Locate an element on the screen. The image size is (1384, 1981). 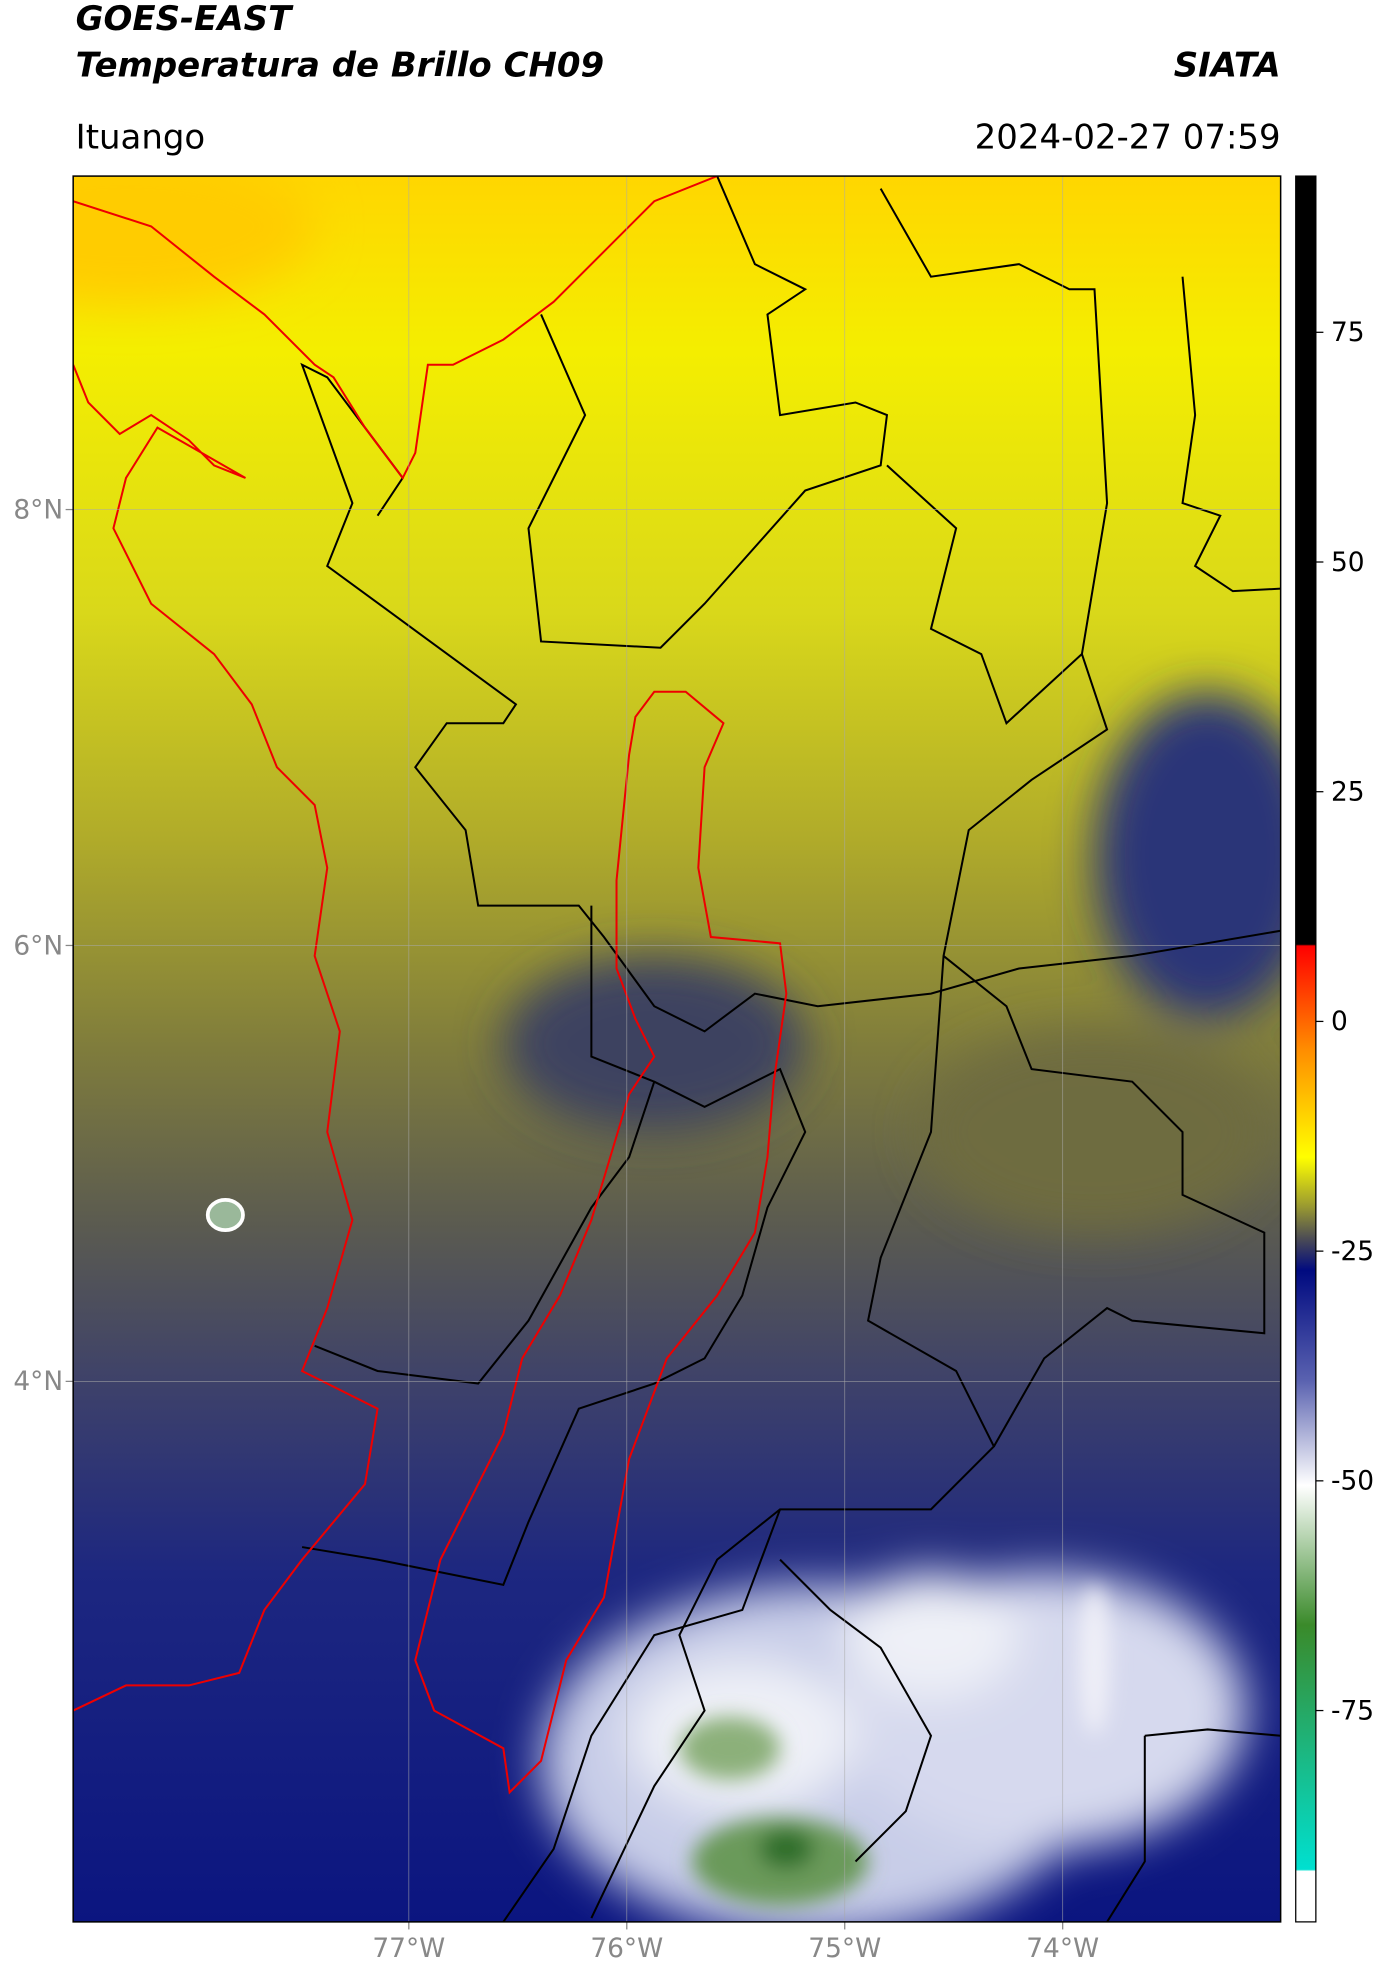
colorbar-tick-label: 0 is located at coordinates (1339, 1021).